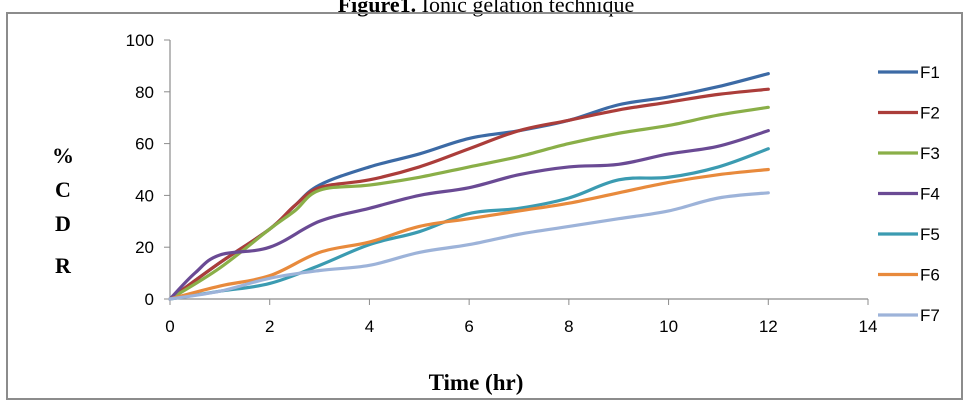  What do you see at coordinates (144, 144) in the screenshot?
I see `y-tick-label: 60` at bounding box center [144, 144].